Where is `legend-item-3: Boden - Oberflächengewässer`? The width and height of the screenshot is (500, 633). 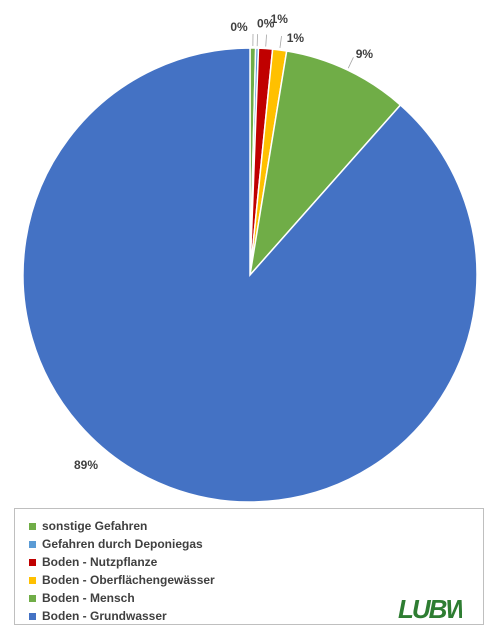 legend-item-3: Boden - Oberflächengewässer is located at coordinates (256, 580).